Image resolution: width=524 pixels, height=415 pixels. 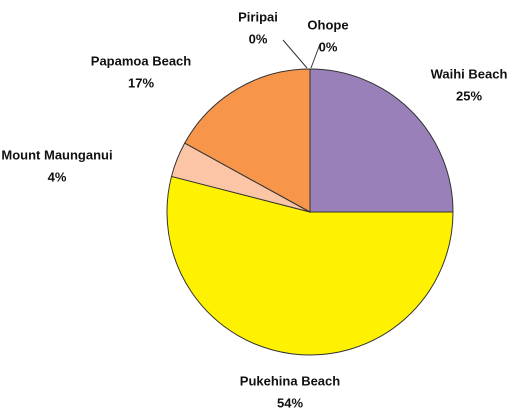 What do you see at coordinates (290, 402) in the screenshot?
I see `slice-value-label: 54%` at bounding box center [290, 402].